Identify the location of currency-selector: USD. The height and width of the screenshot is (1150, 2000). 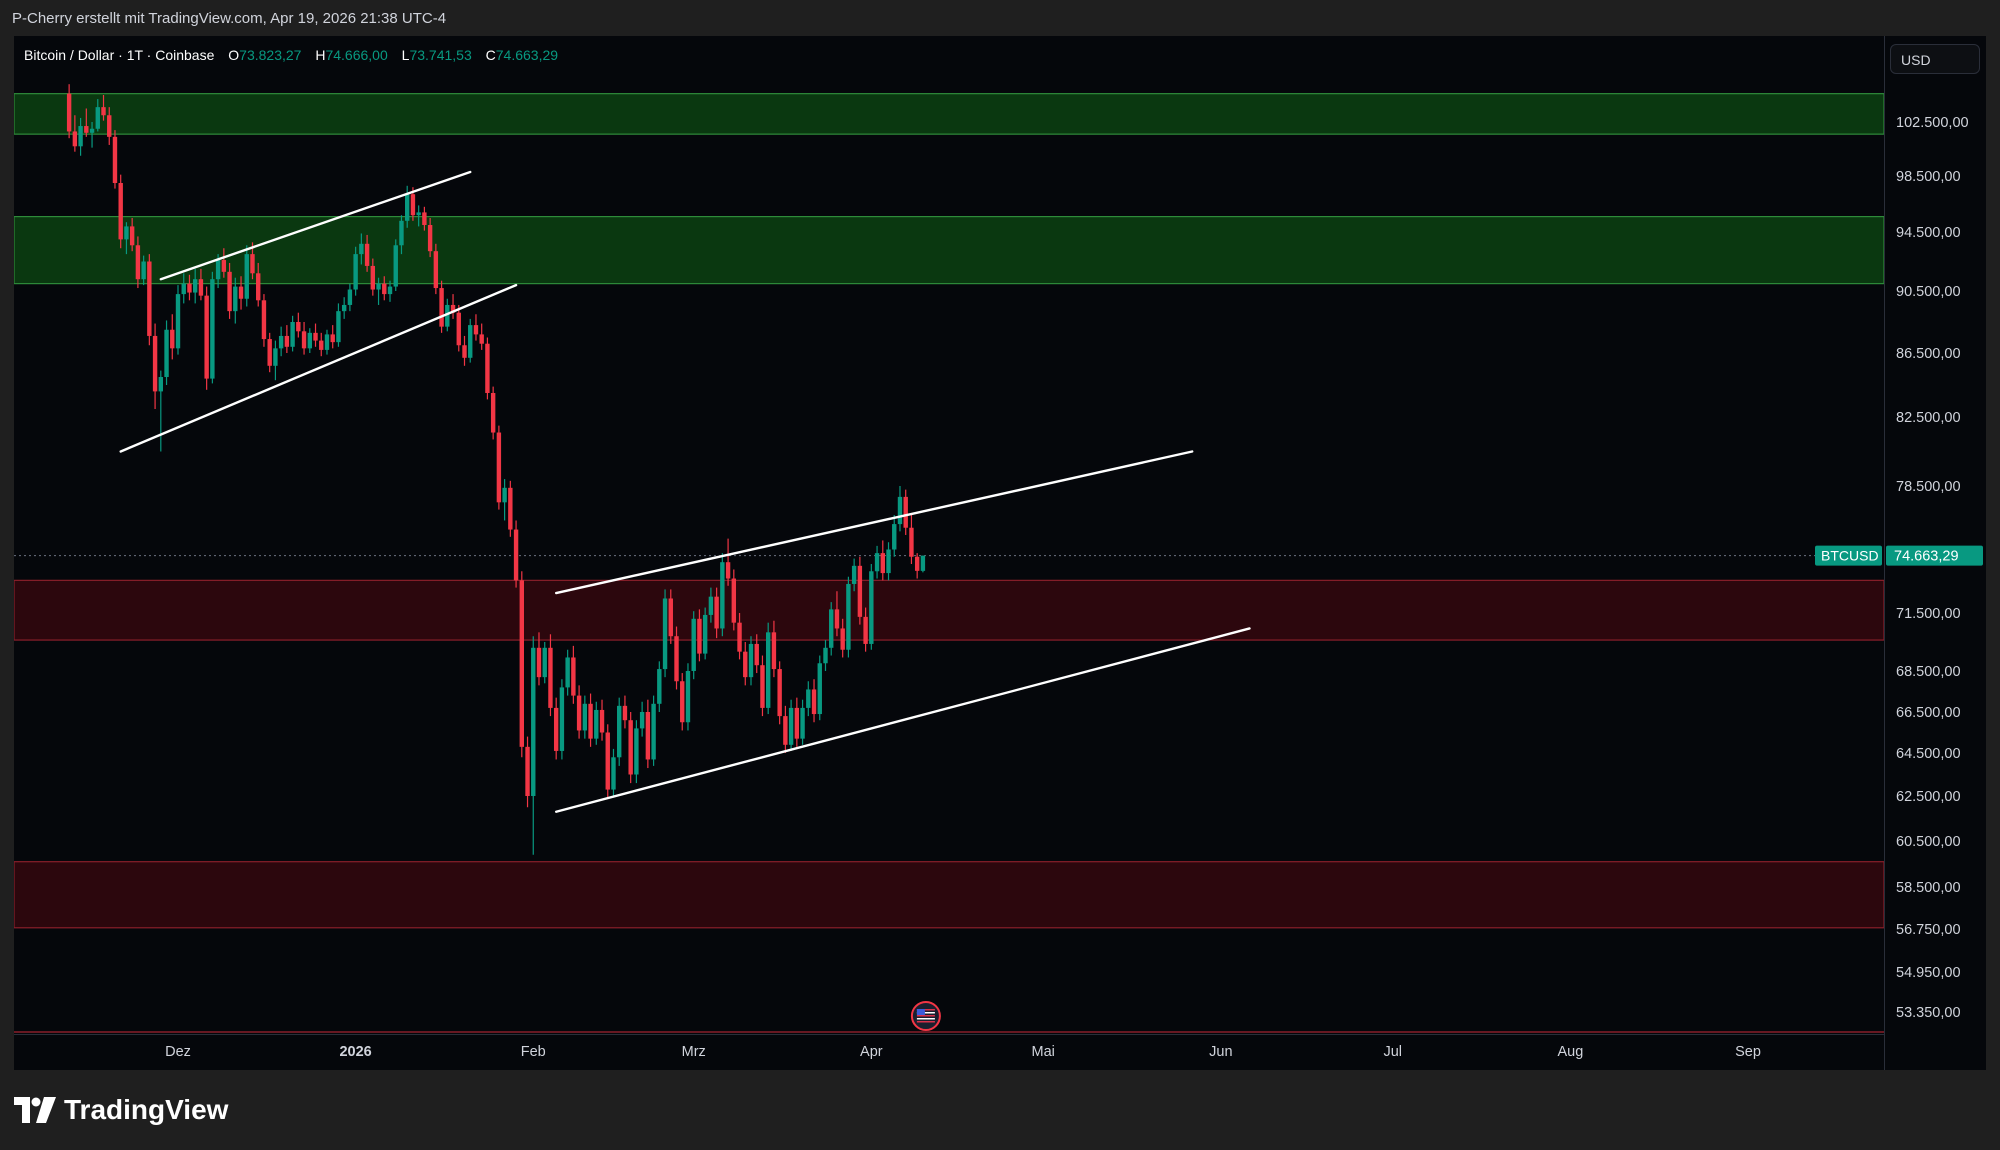
(1935, 59).